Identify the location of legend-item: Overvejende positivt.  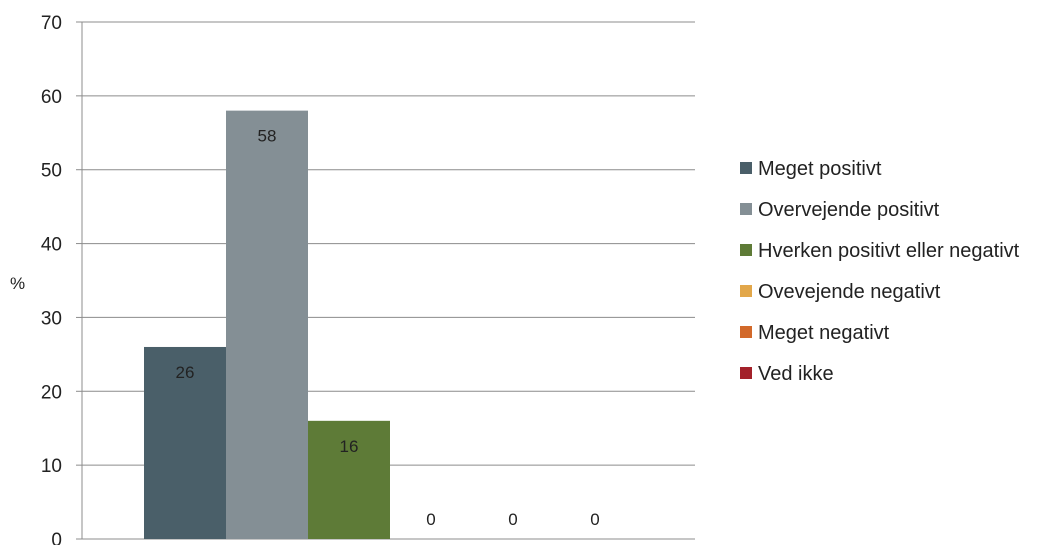
(840, 210).